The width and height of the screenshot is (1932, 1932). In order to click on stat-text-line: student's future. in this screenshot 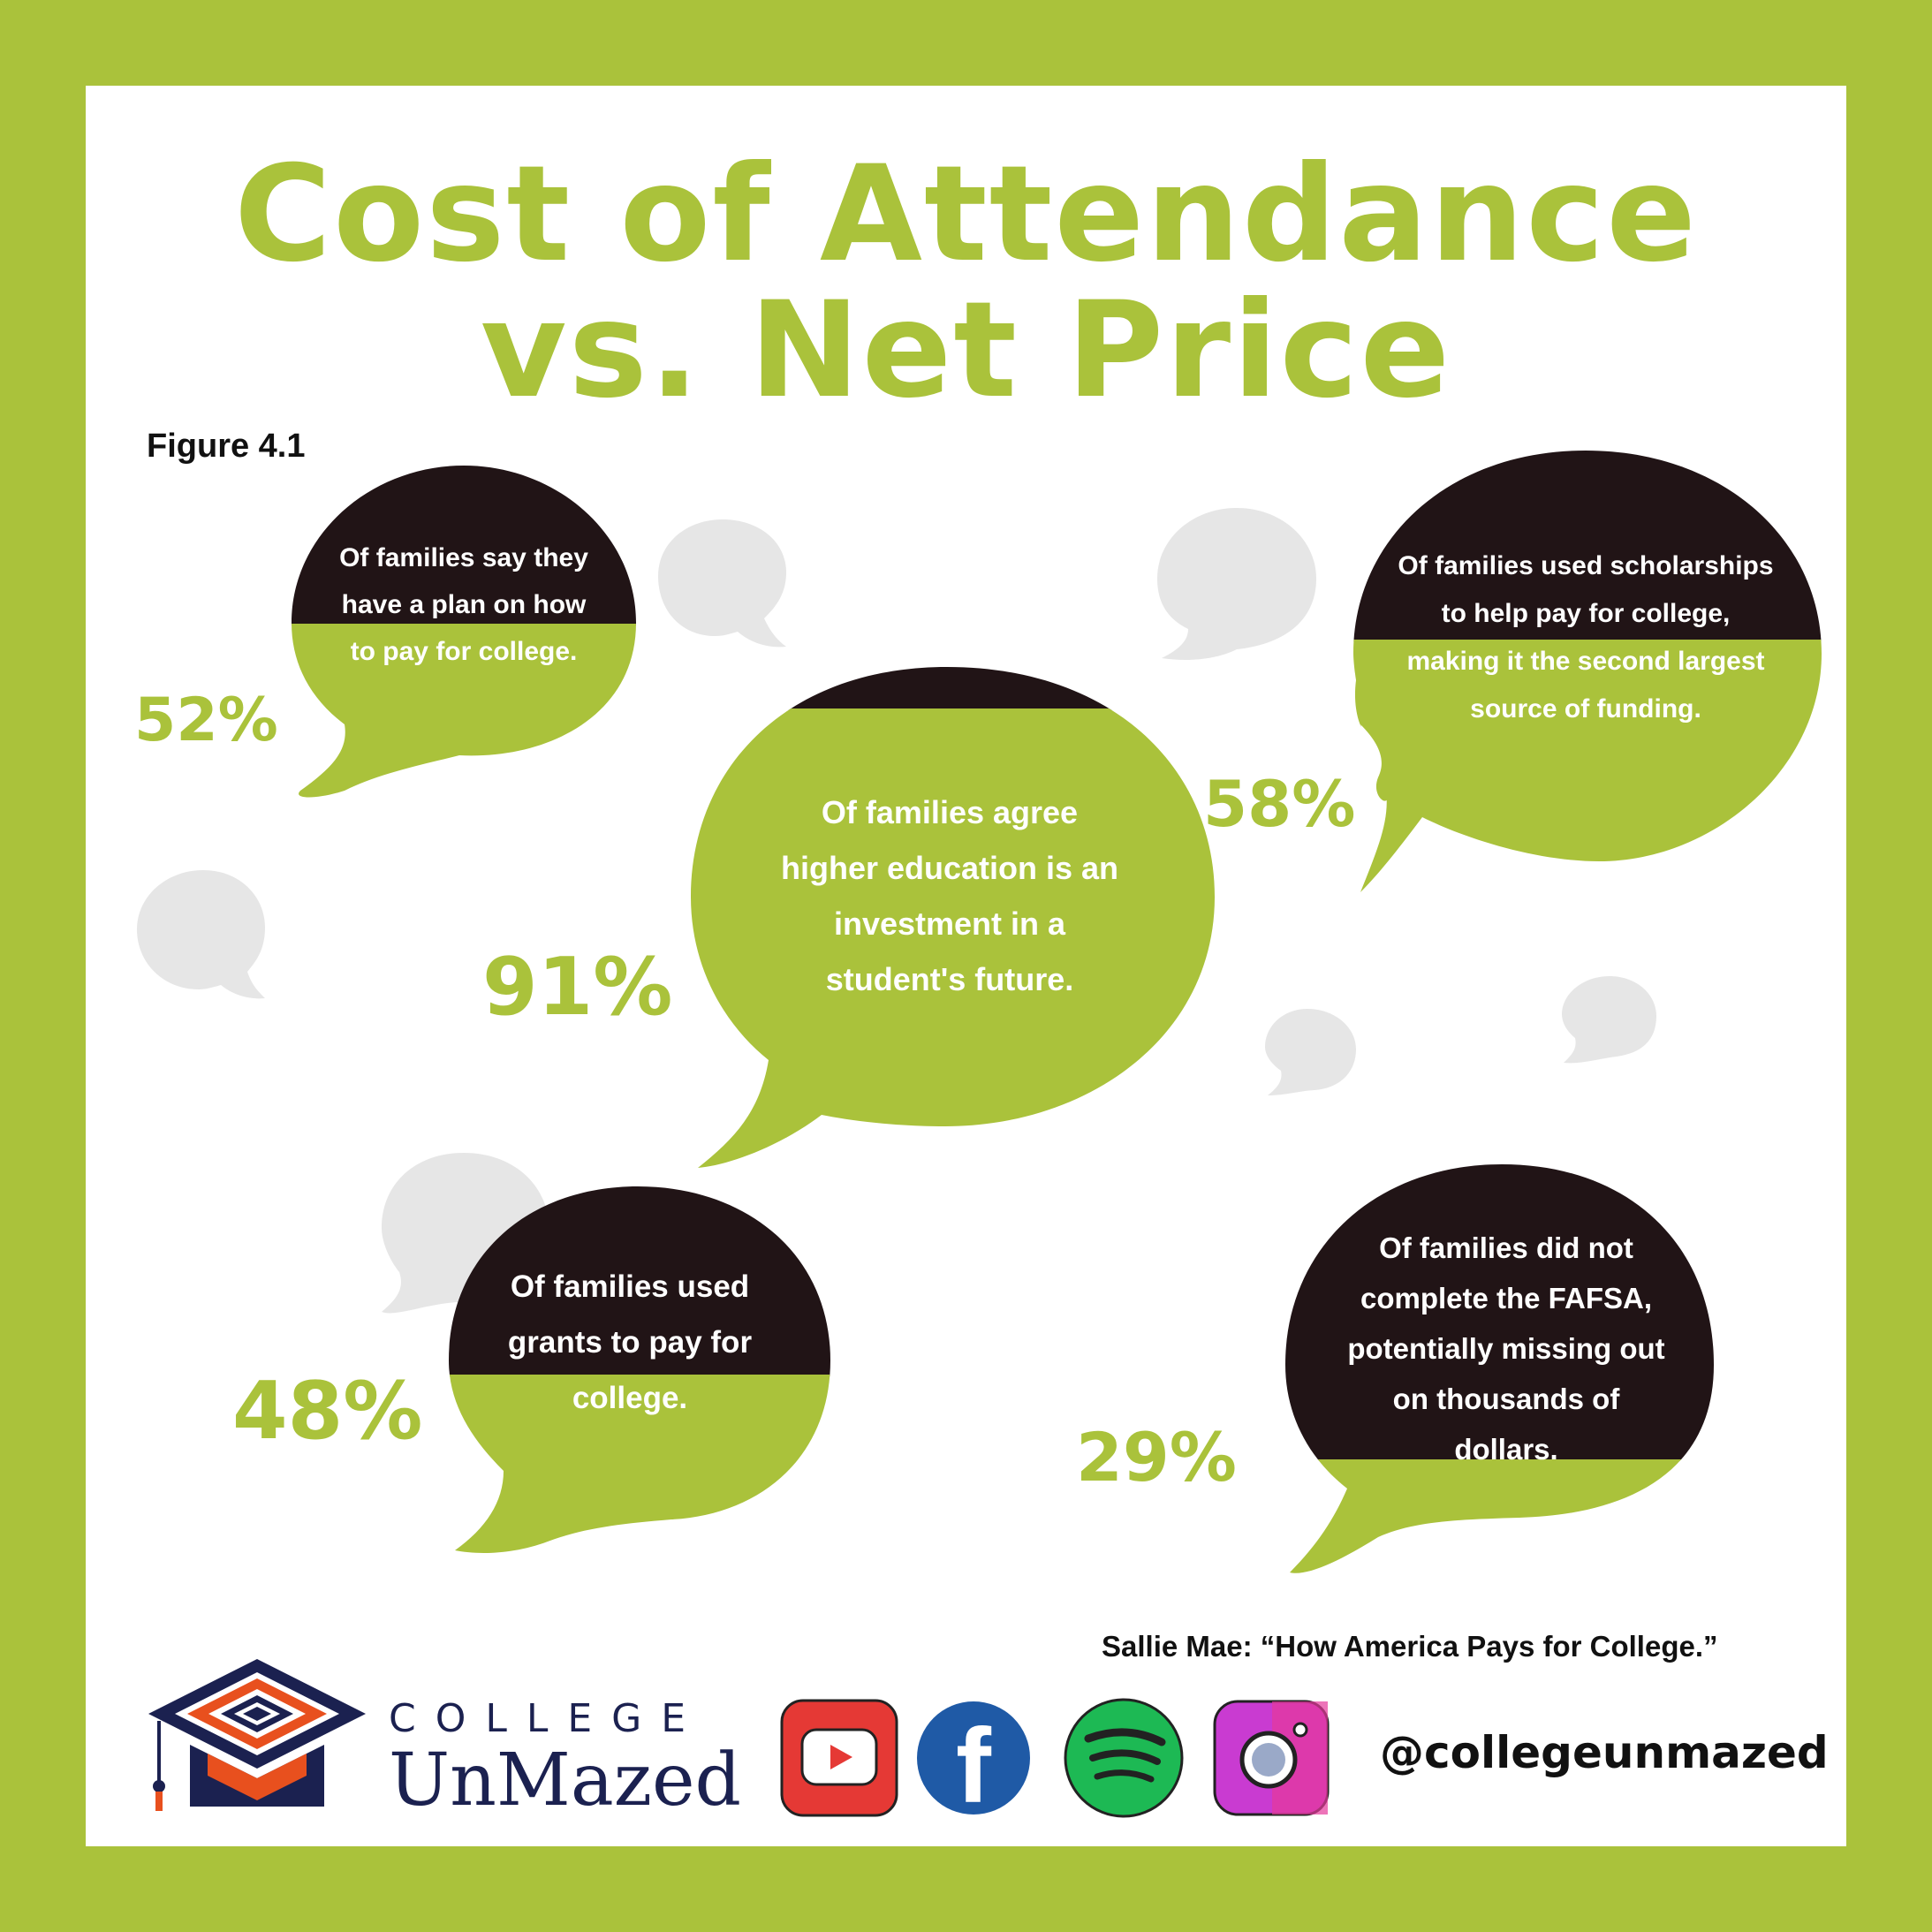, I will do `click(949, 979)`.